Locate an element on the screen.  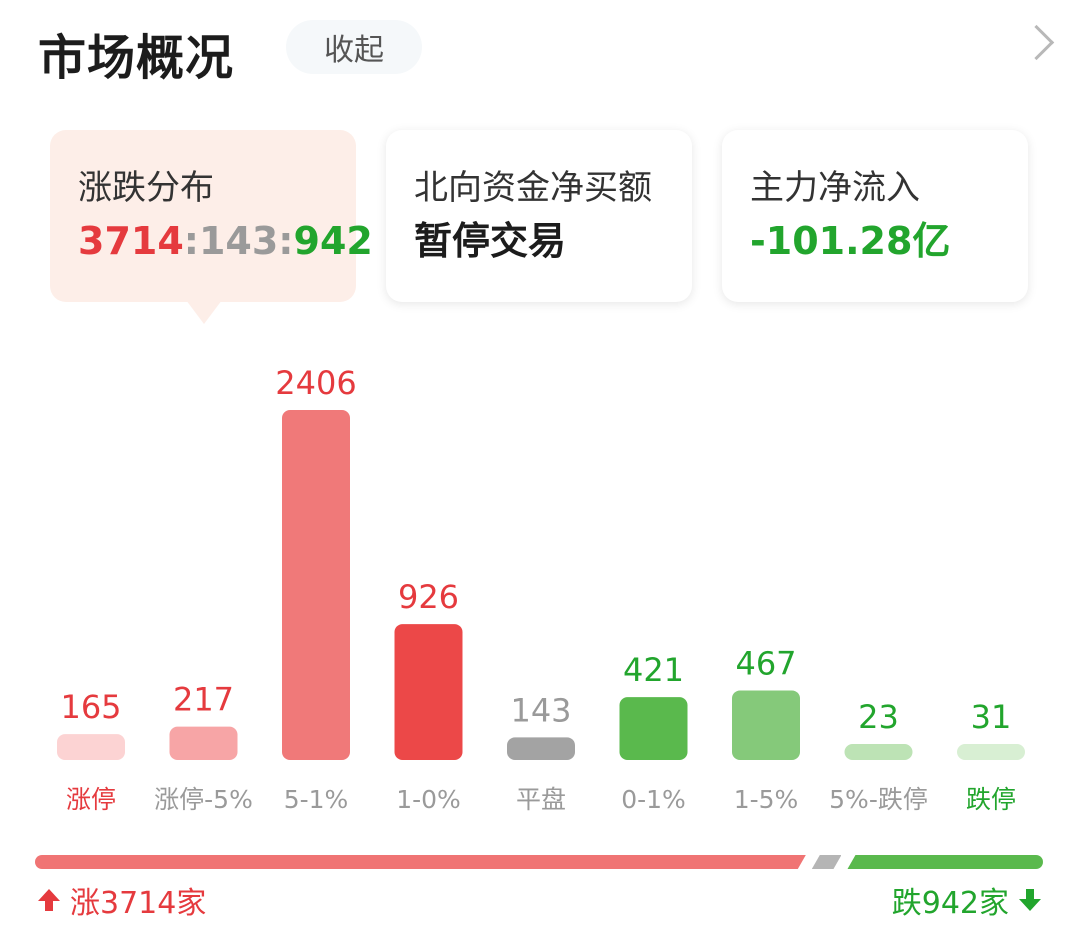
header: 市场概况 收起 is located at coordinates (539, 50).